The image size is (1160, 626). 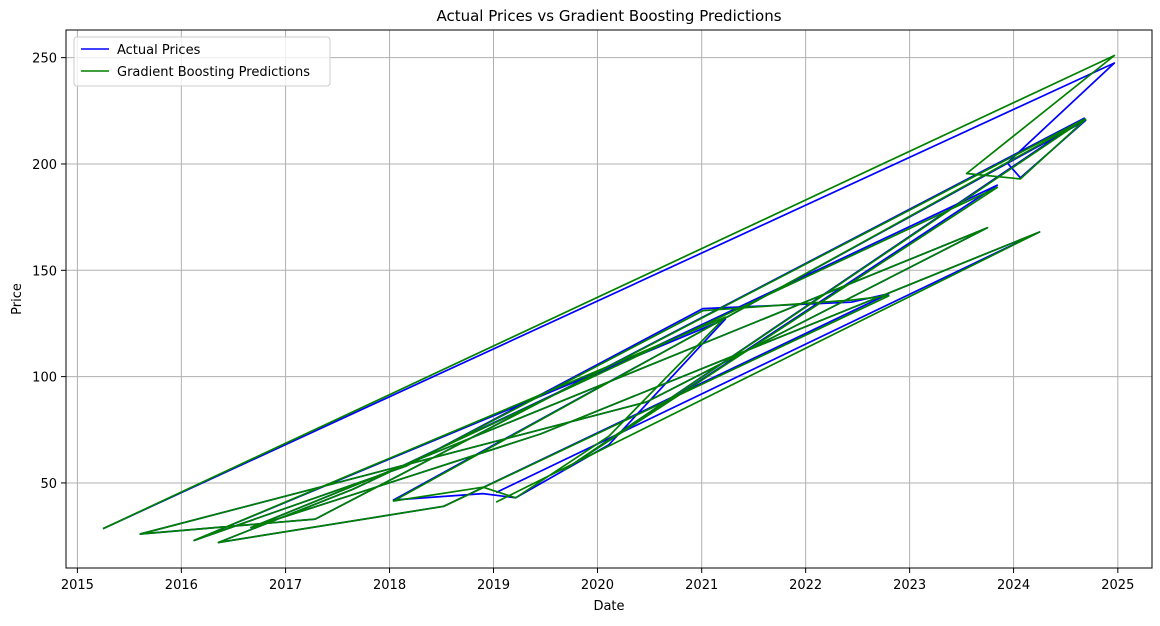 What do you see at coordinates (1013, 585) in the screenshot?
I see `x-tick-label: 2024` at bounding box center [1013, 585].